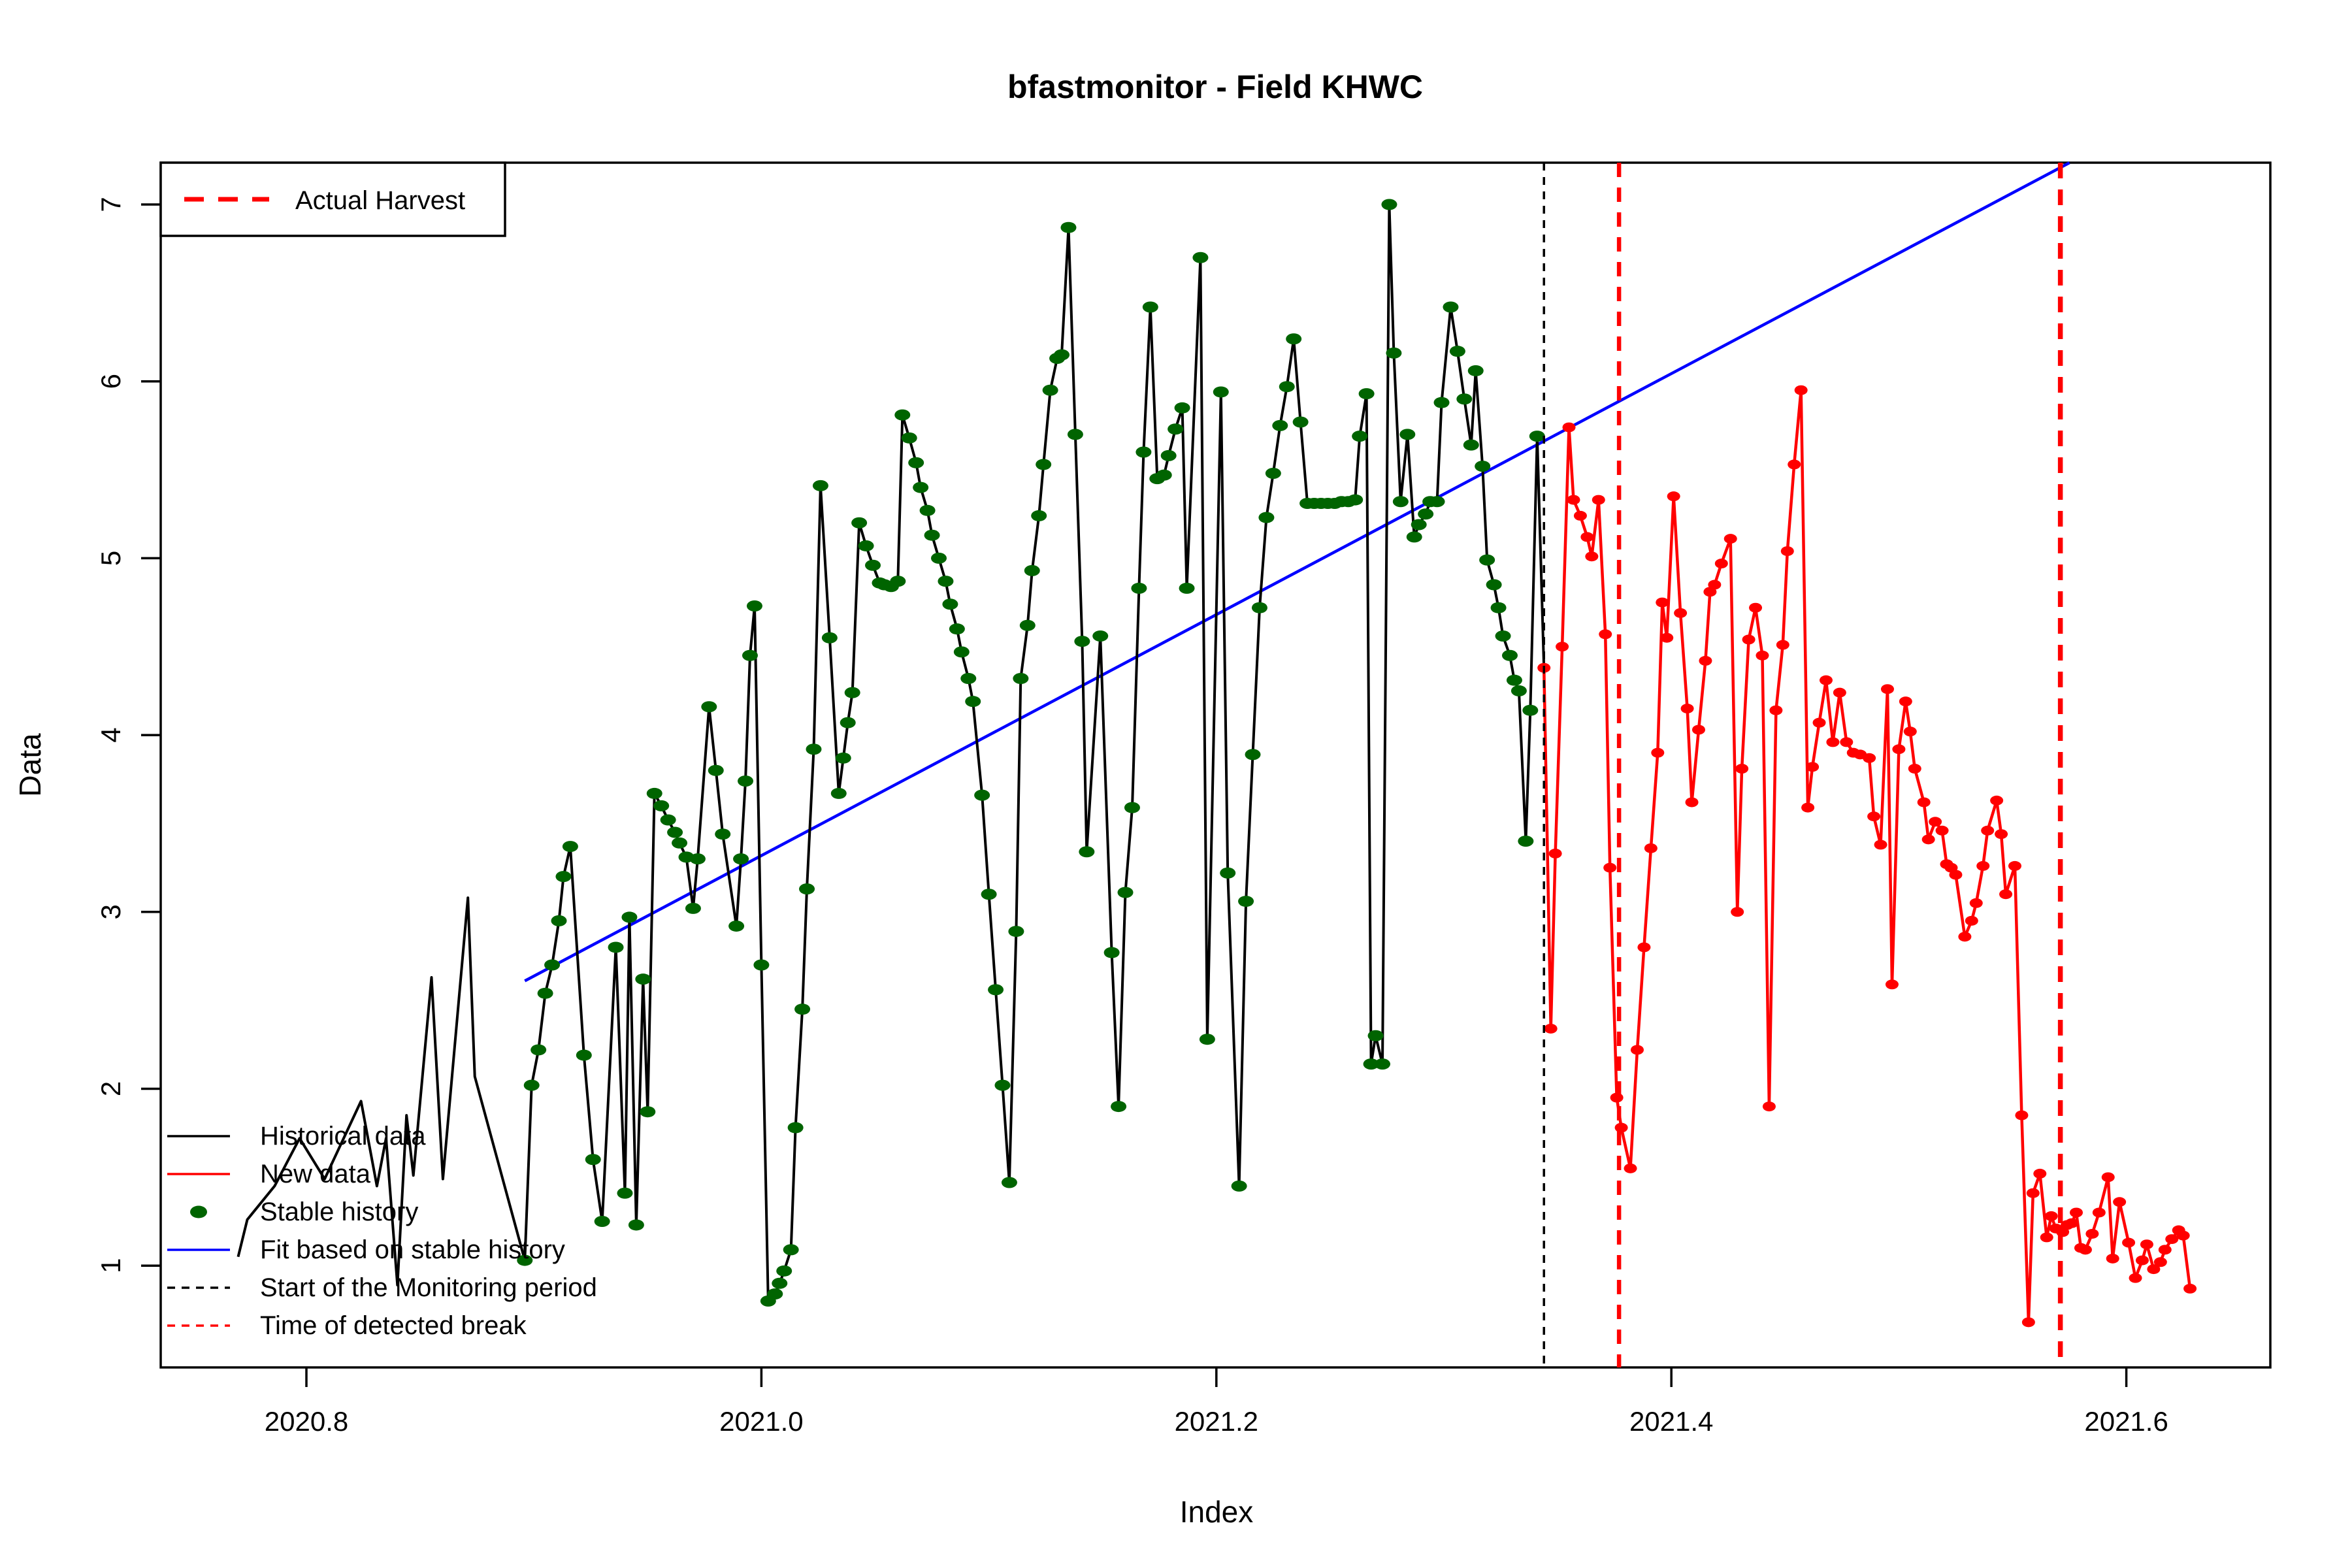 This screenshot has height=1568, width=2352. I want to click on legend-top-label: Actual Harvest, so click(380, 200).